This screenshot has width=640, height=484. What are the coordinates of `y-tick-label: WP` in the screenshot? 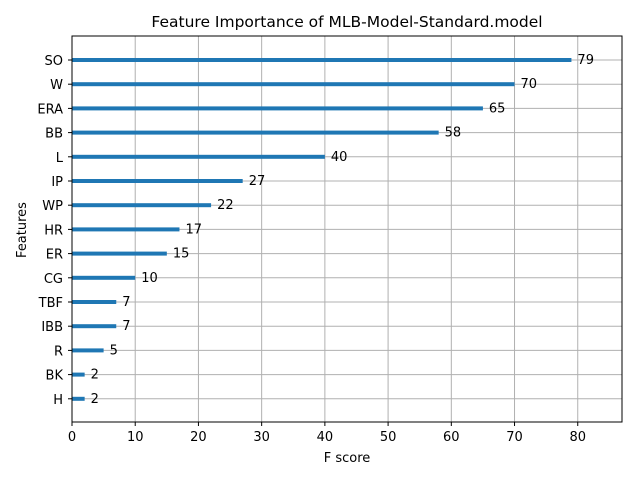 It's located at (52, 206).